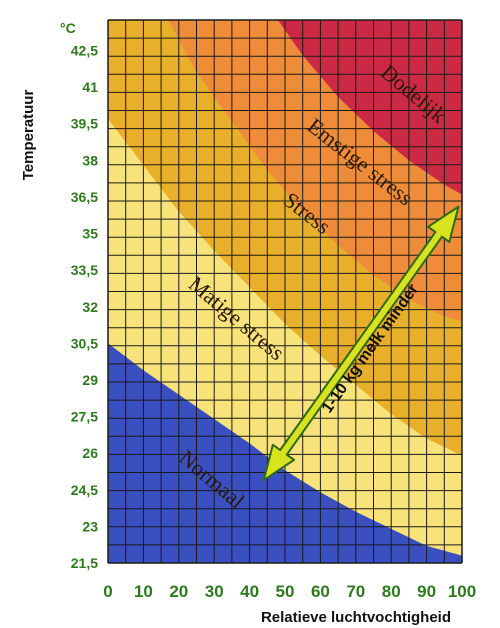  What do you see at coordinates (90, 234) in the screenshot?
I see `y-tick-label: 35` at bounding box center [90, 234].